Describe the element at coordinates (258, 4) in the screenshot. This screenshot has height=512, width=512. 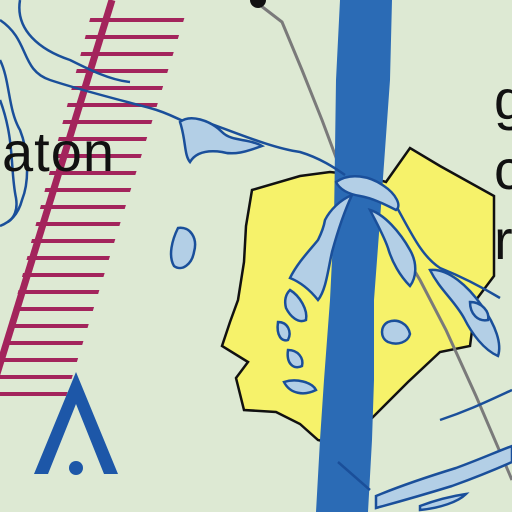
I see `road-end-dot` at that location.